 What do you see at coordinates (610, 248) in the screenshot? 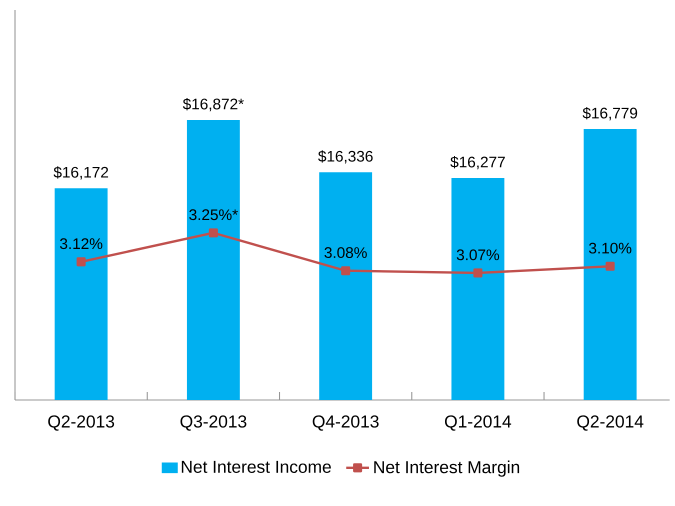
I see `data-label: 3.10%` at bounding box center [610, 248].